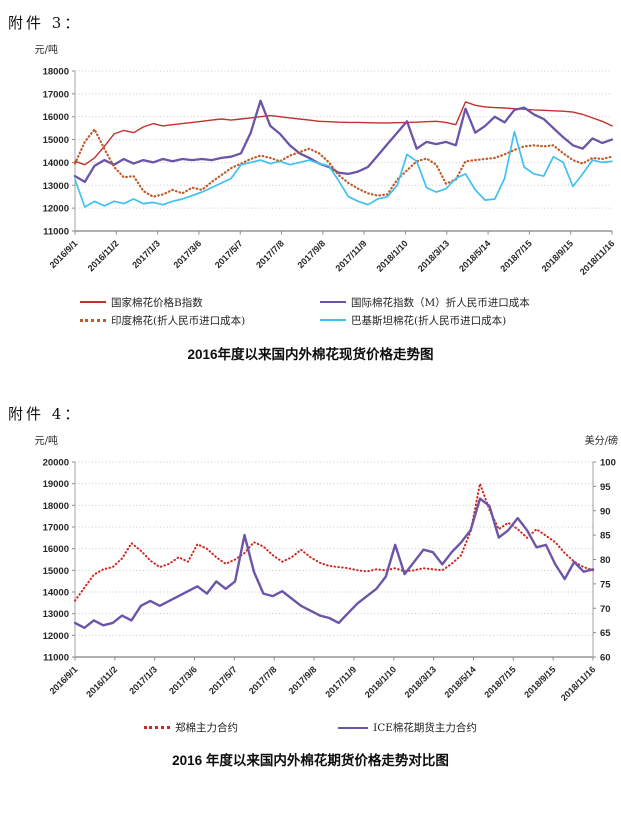  Describe the element at coordinates (440, 302) in the screenshot. I see `legend-label: 国际棉花指数（M）折人民币进口成本` at that location.